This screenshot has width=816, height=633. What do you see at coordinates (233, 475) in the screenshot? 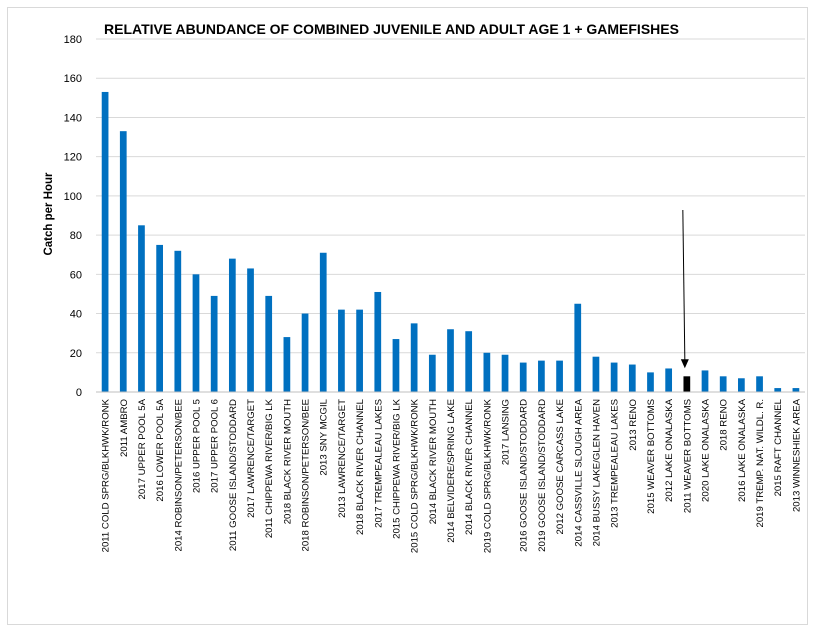
I see `x-tick-label: 2011 GOOSE ISLAND/STODDARD` at bounding box center [233, 475].